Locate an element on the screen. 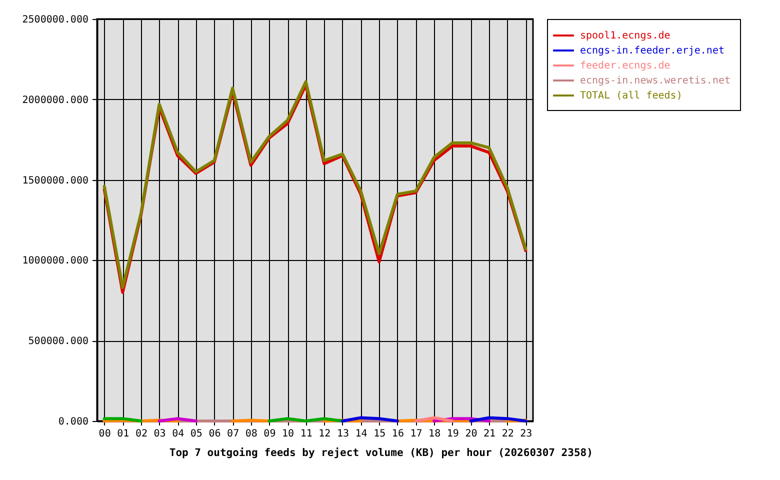  x-tick-label: 07 is located at coordinates (233, 434).